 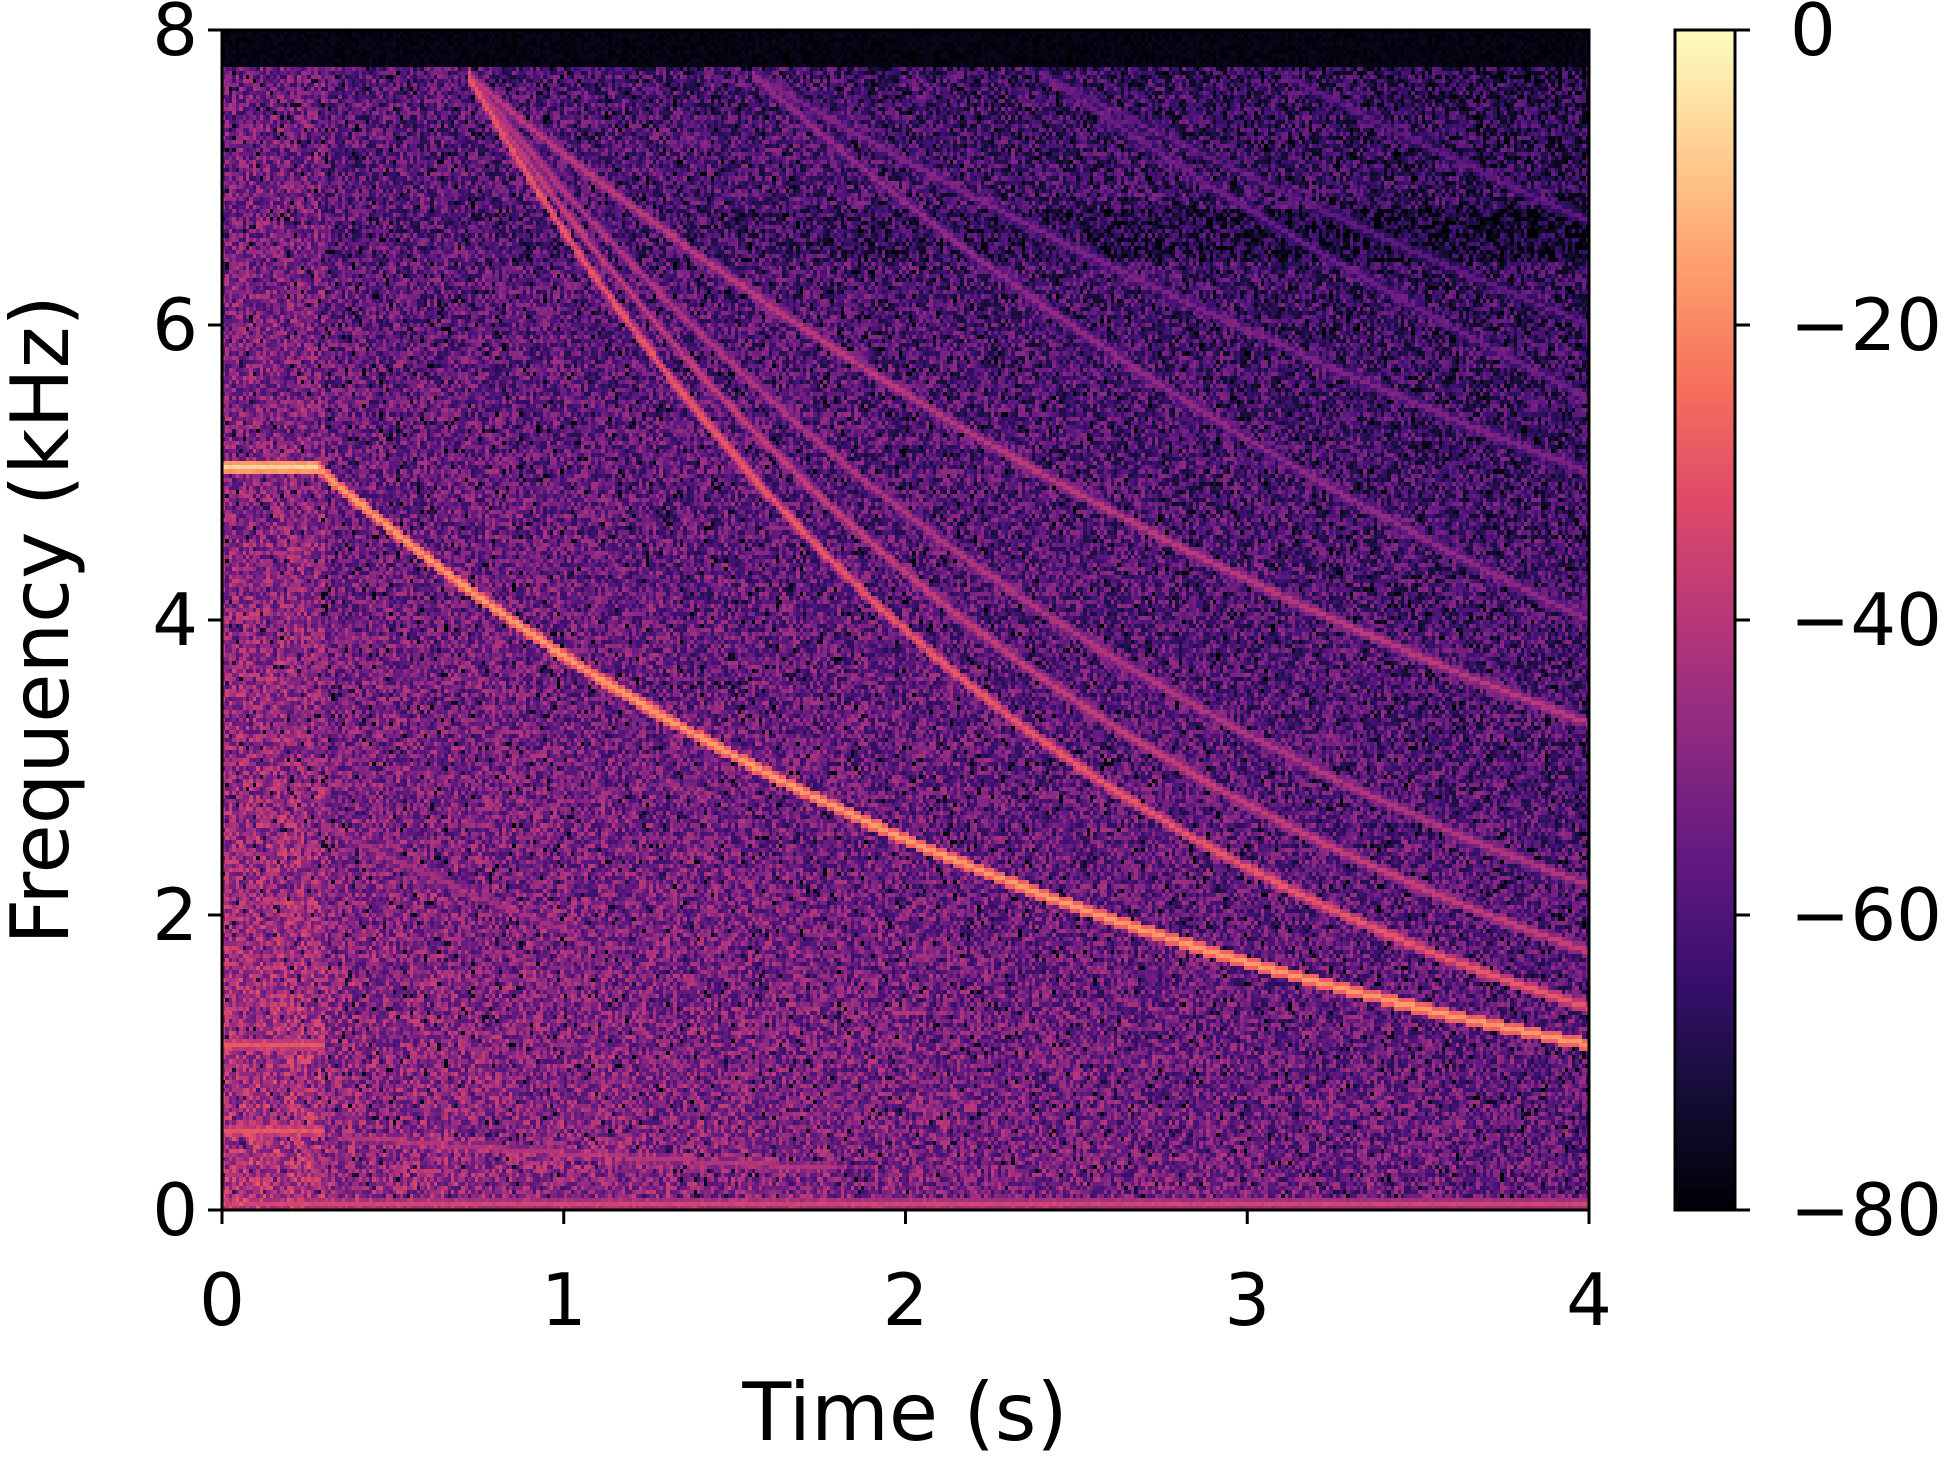 What do you see at coordinates (1866, 1210) in the screenshot?
I see `colorbar-tick-label: −80` at bounding box center [1866, 1210].